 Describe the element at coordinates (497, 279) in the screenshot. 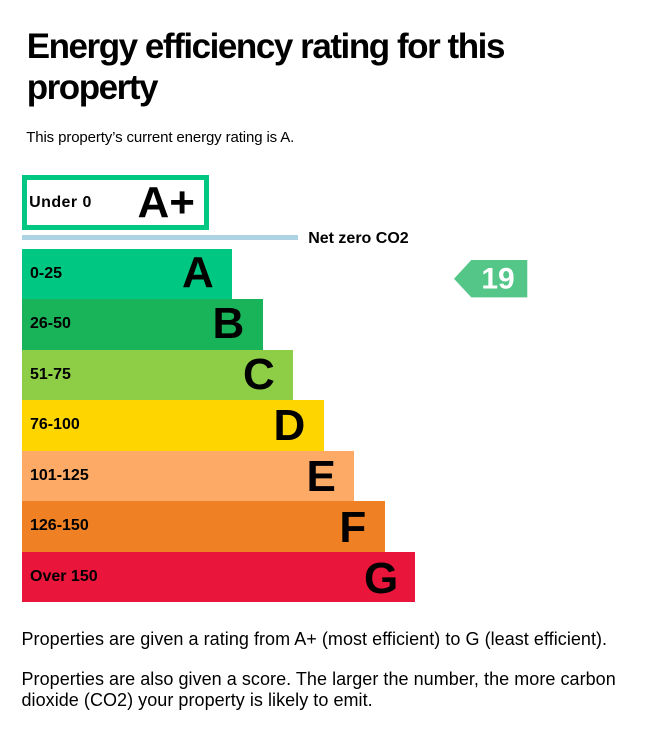

I see `svg-text: 19` at that location.